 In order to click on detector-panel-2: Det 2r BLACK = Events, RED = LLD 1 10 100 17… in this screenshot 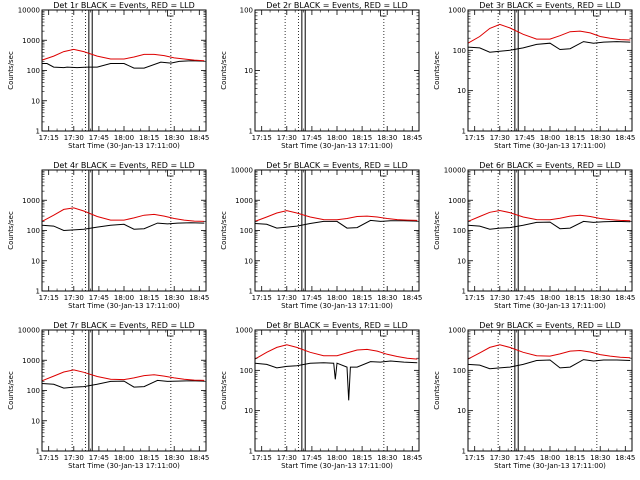, I will do `click(319, 80)`.